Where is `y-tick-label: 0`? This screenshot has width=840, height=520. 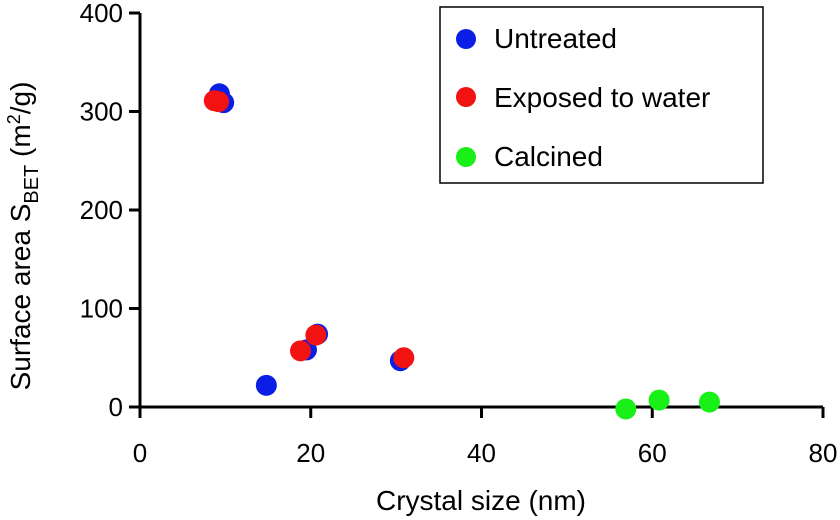 y-tick-label: 0 is located at coordinates (116, 407).